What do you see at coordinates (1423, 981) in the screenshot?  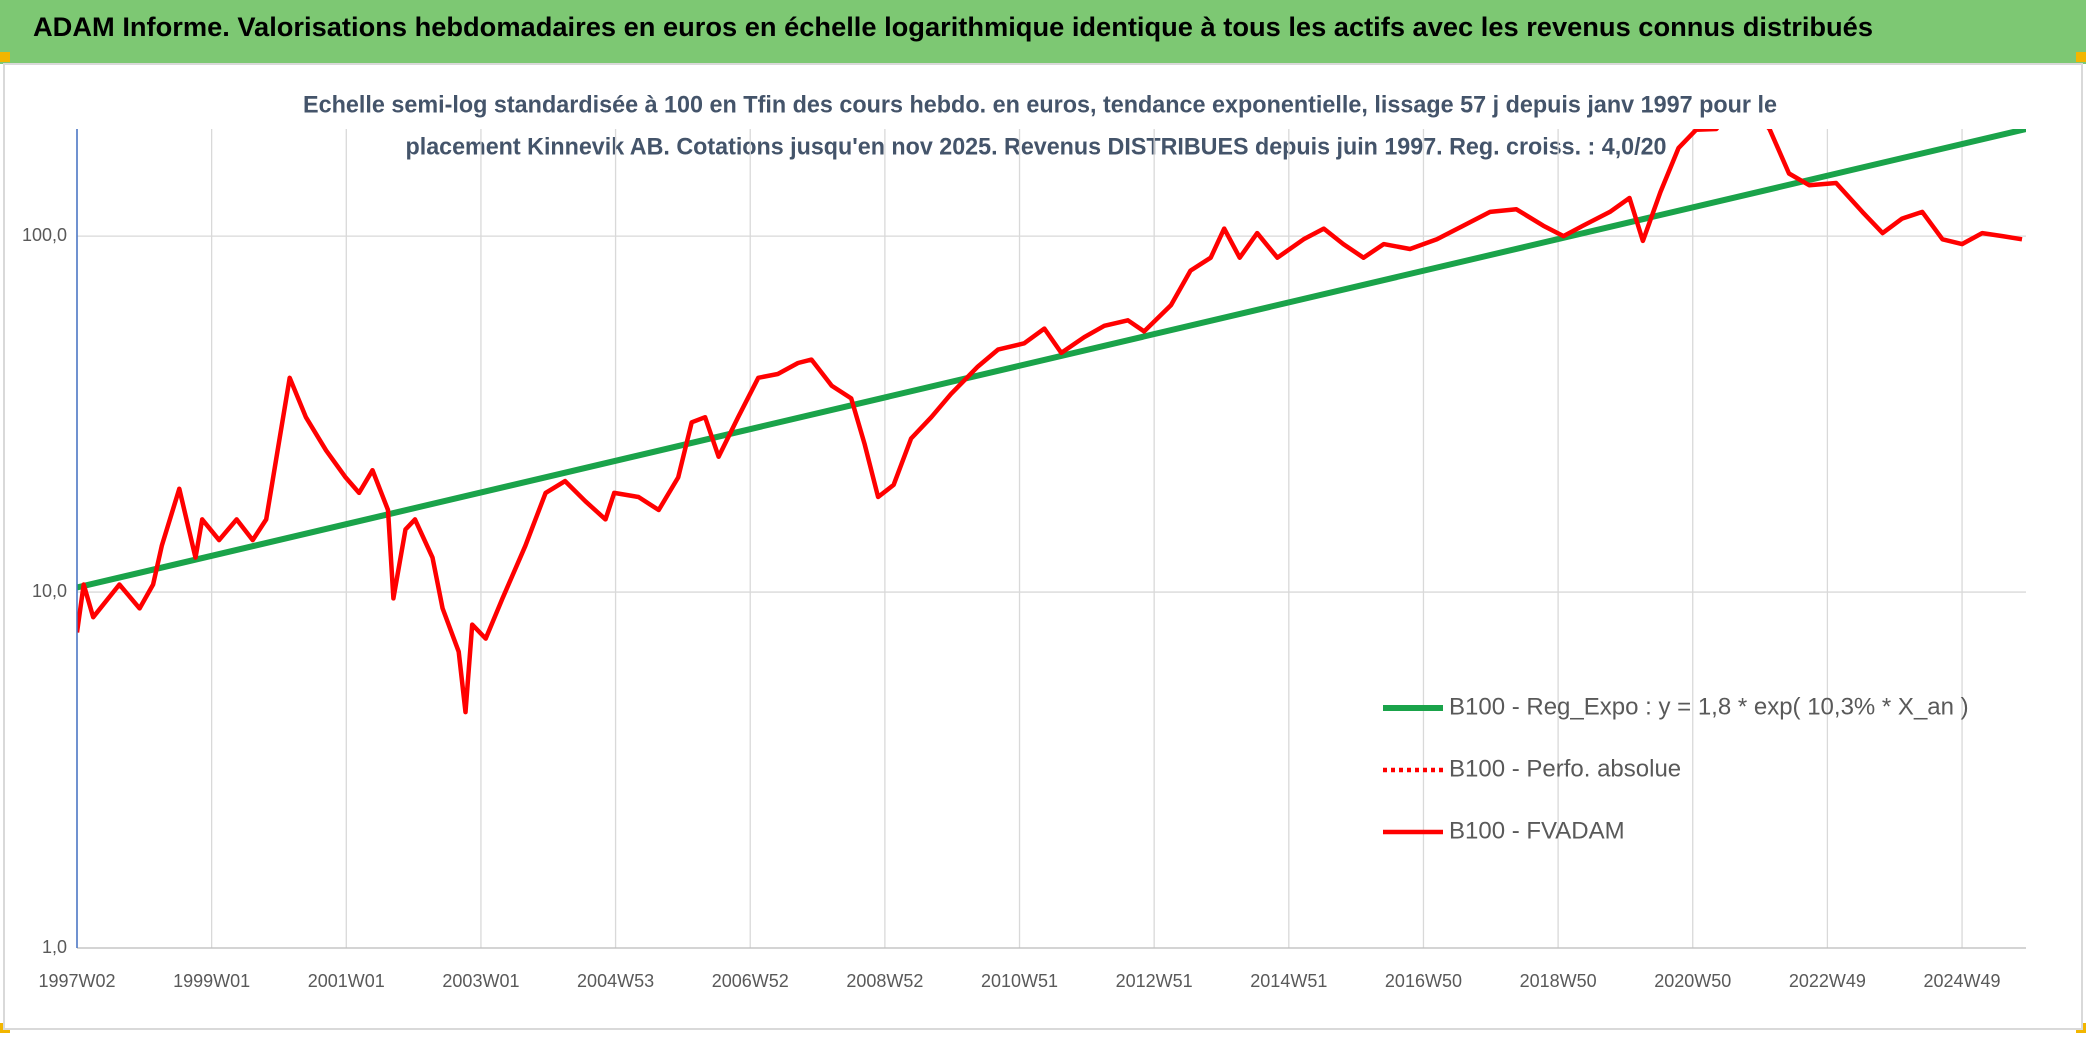 I see `x-tick-label: 2016W50` at bounding box center [1423, 981].